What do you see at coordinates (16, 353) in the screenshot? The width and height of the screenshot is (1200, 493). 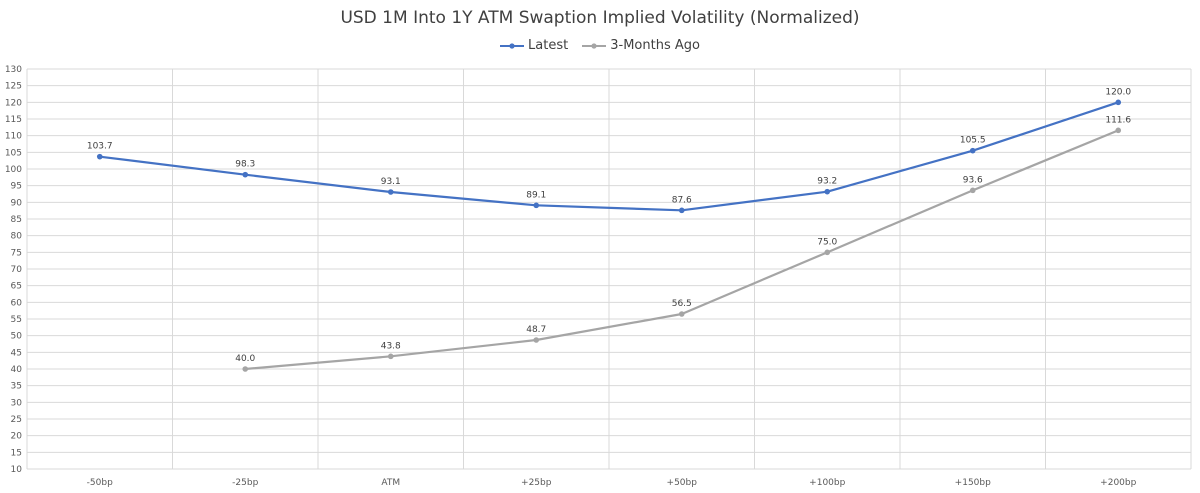 I see `y-tick-label: 45` at bounding box center [16, 353].